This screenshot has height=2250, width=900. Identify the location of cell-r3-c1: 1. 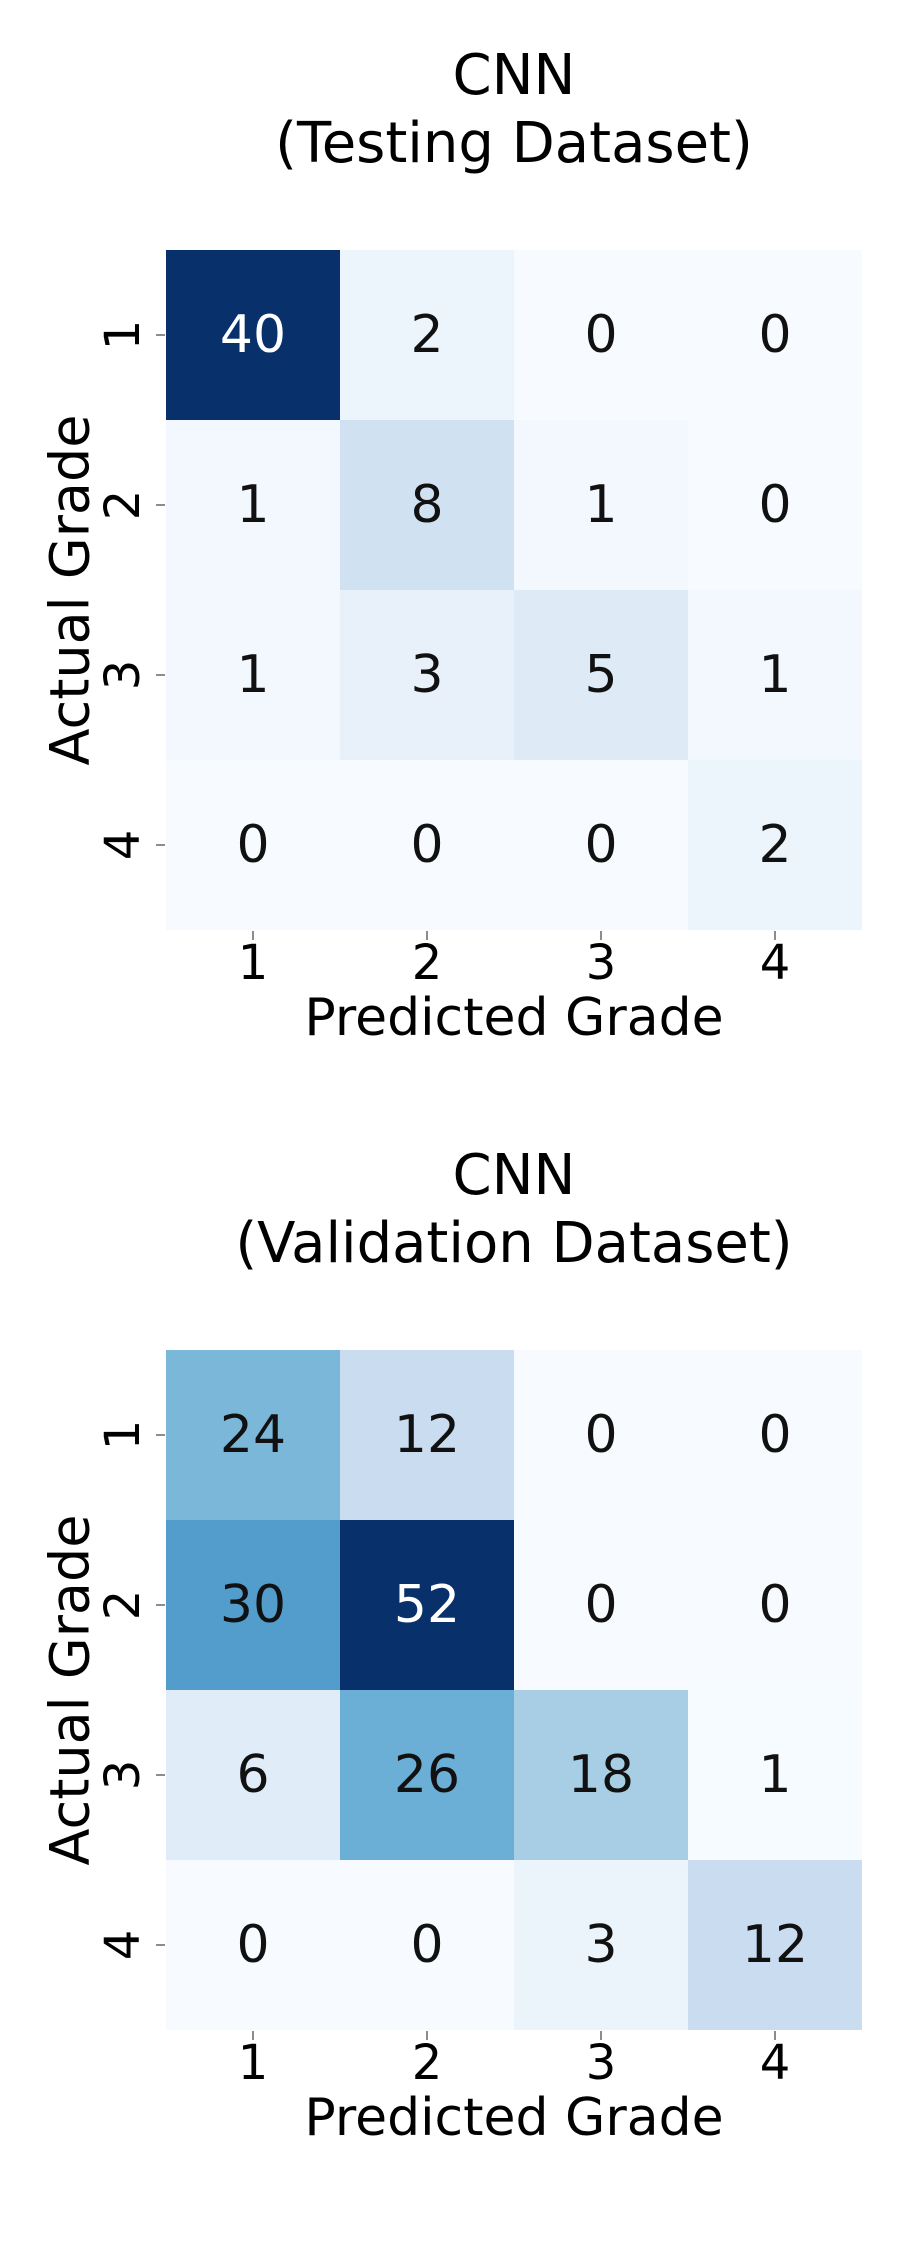
(253, 675).